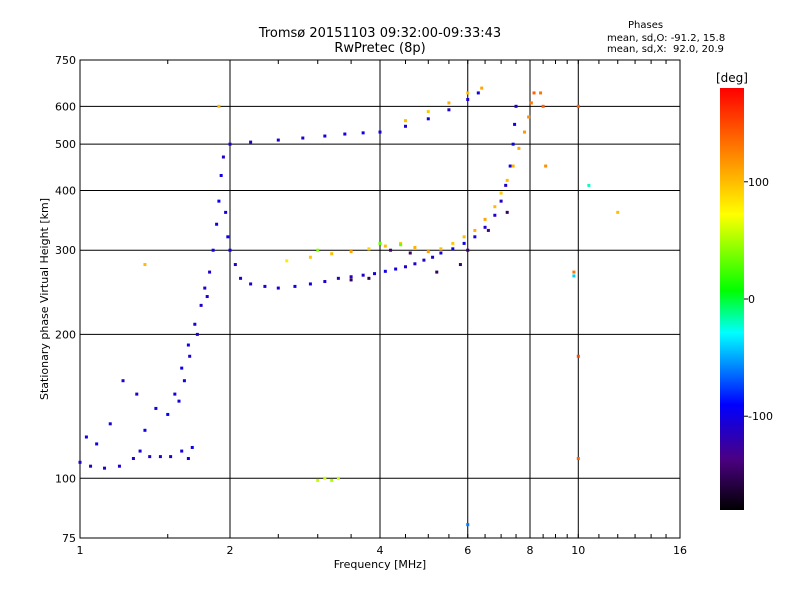 This screenshot has width=800, height=600. Describe the element at coordinates (230, 550) in the screenshot. I see `x-tick-label: 2` at that location.